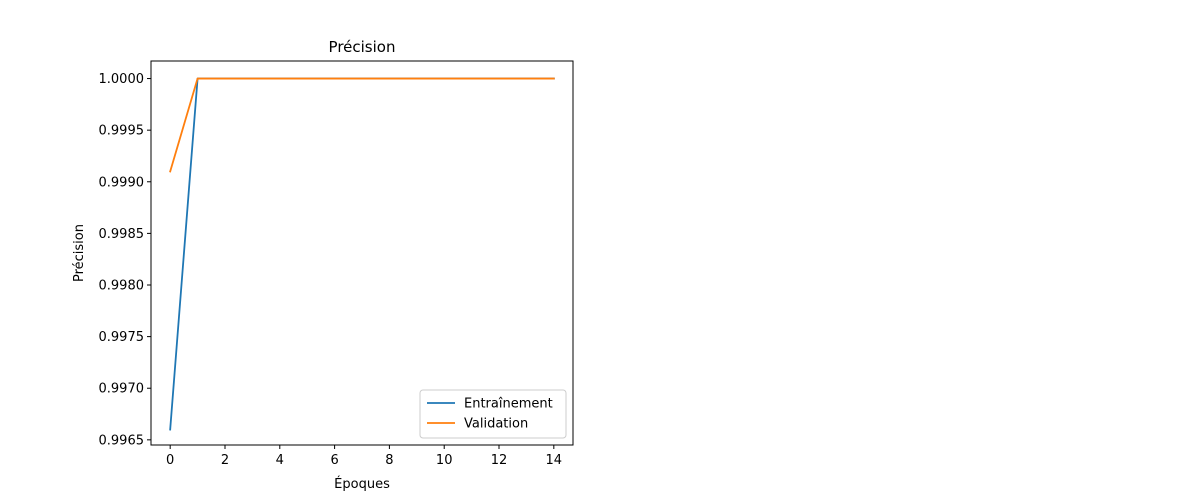  I want to click on y-tick-label: 0.9970, so click(122, 389).